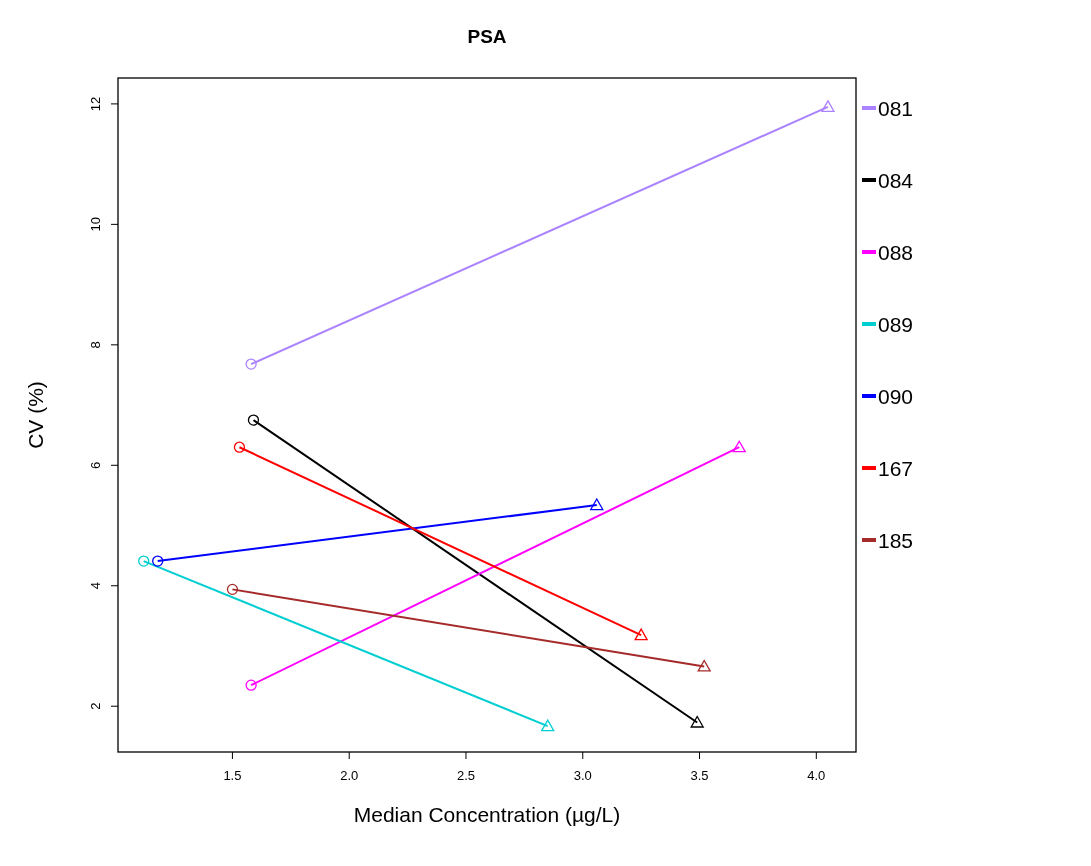 This screenshot has height=866, width=1091. I want to click on y-tick-label: 6, so click(95, 465).